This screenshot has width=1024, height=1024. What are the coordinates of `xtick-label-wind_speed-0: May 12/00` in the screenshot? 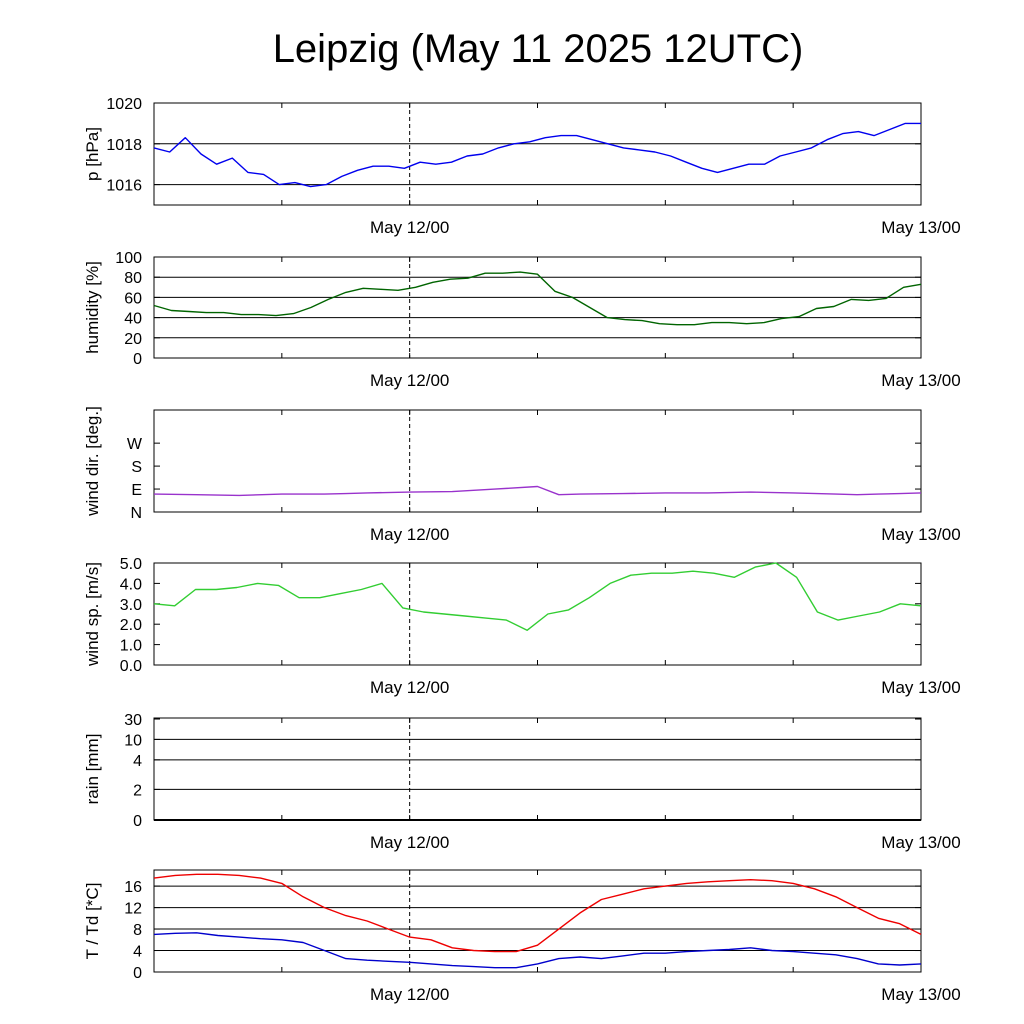 It's located at (409, 687).